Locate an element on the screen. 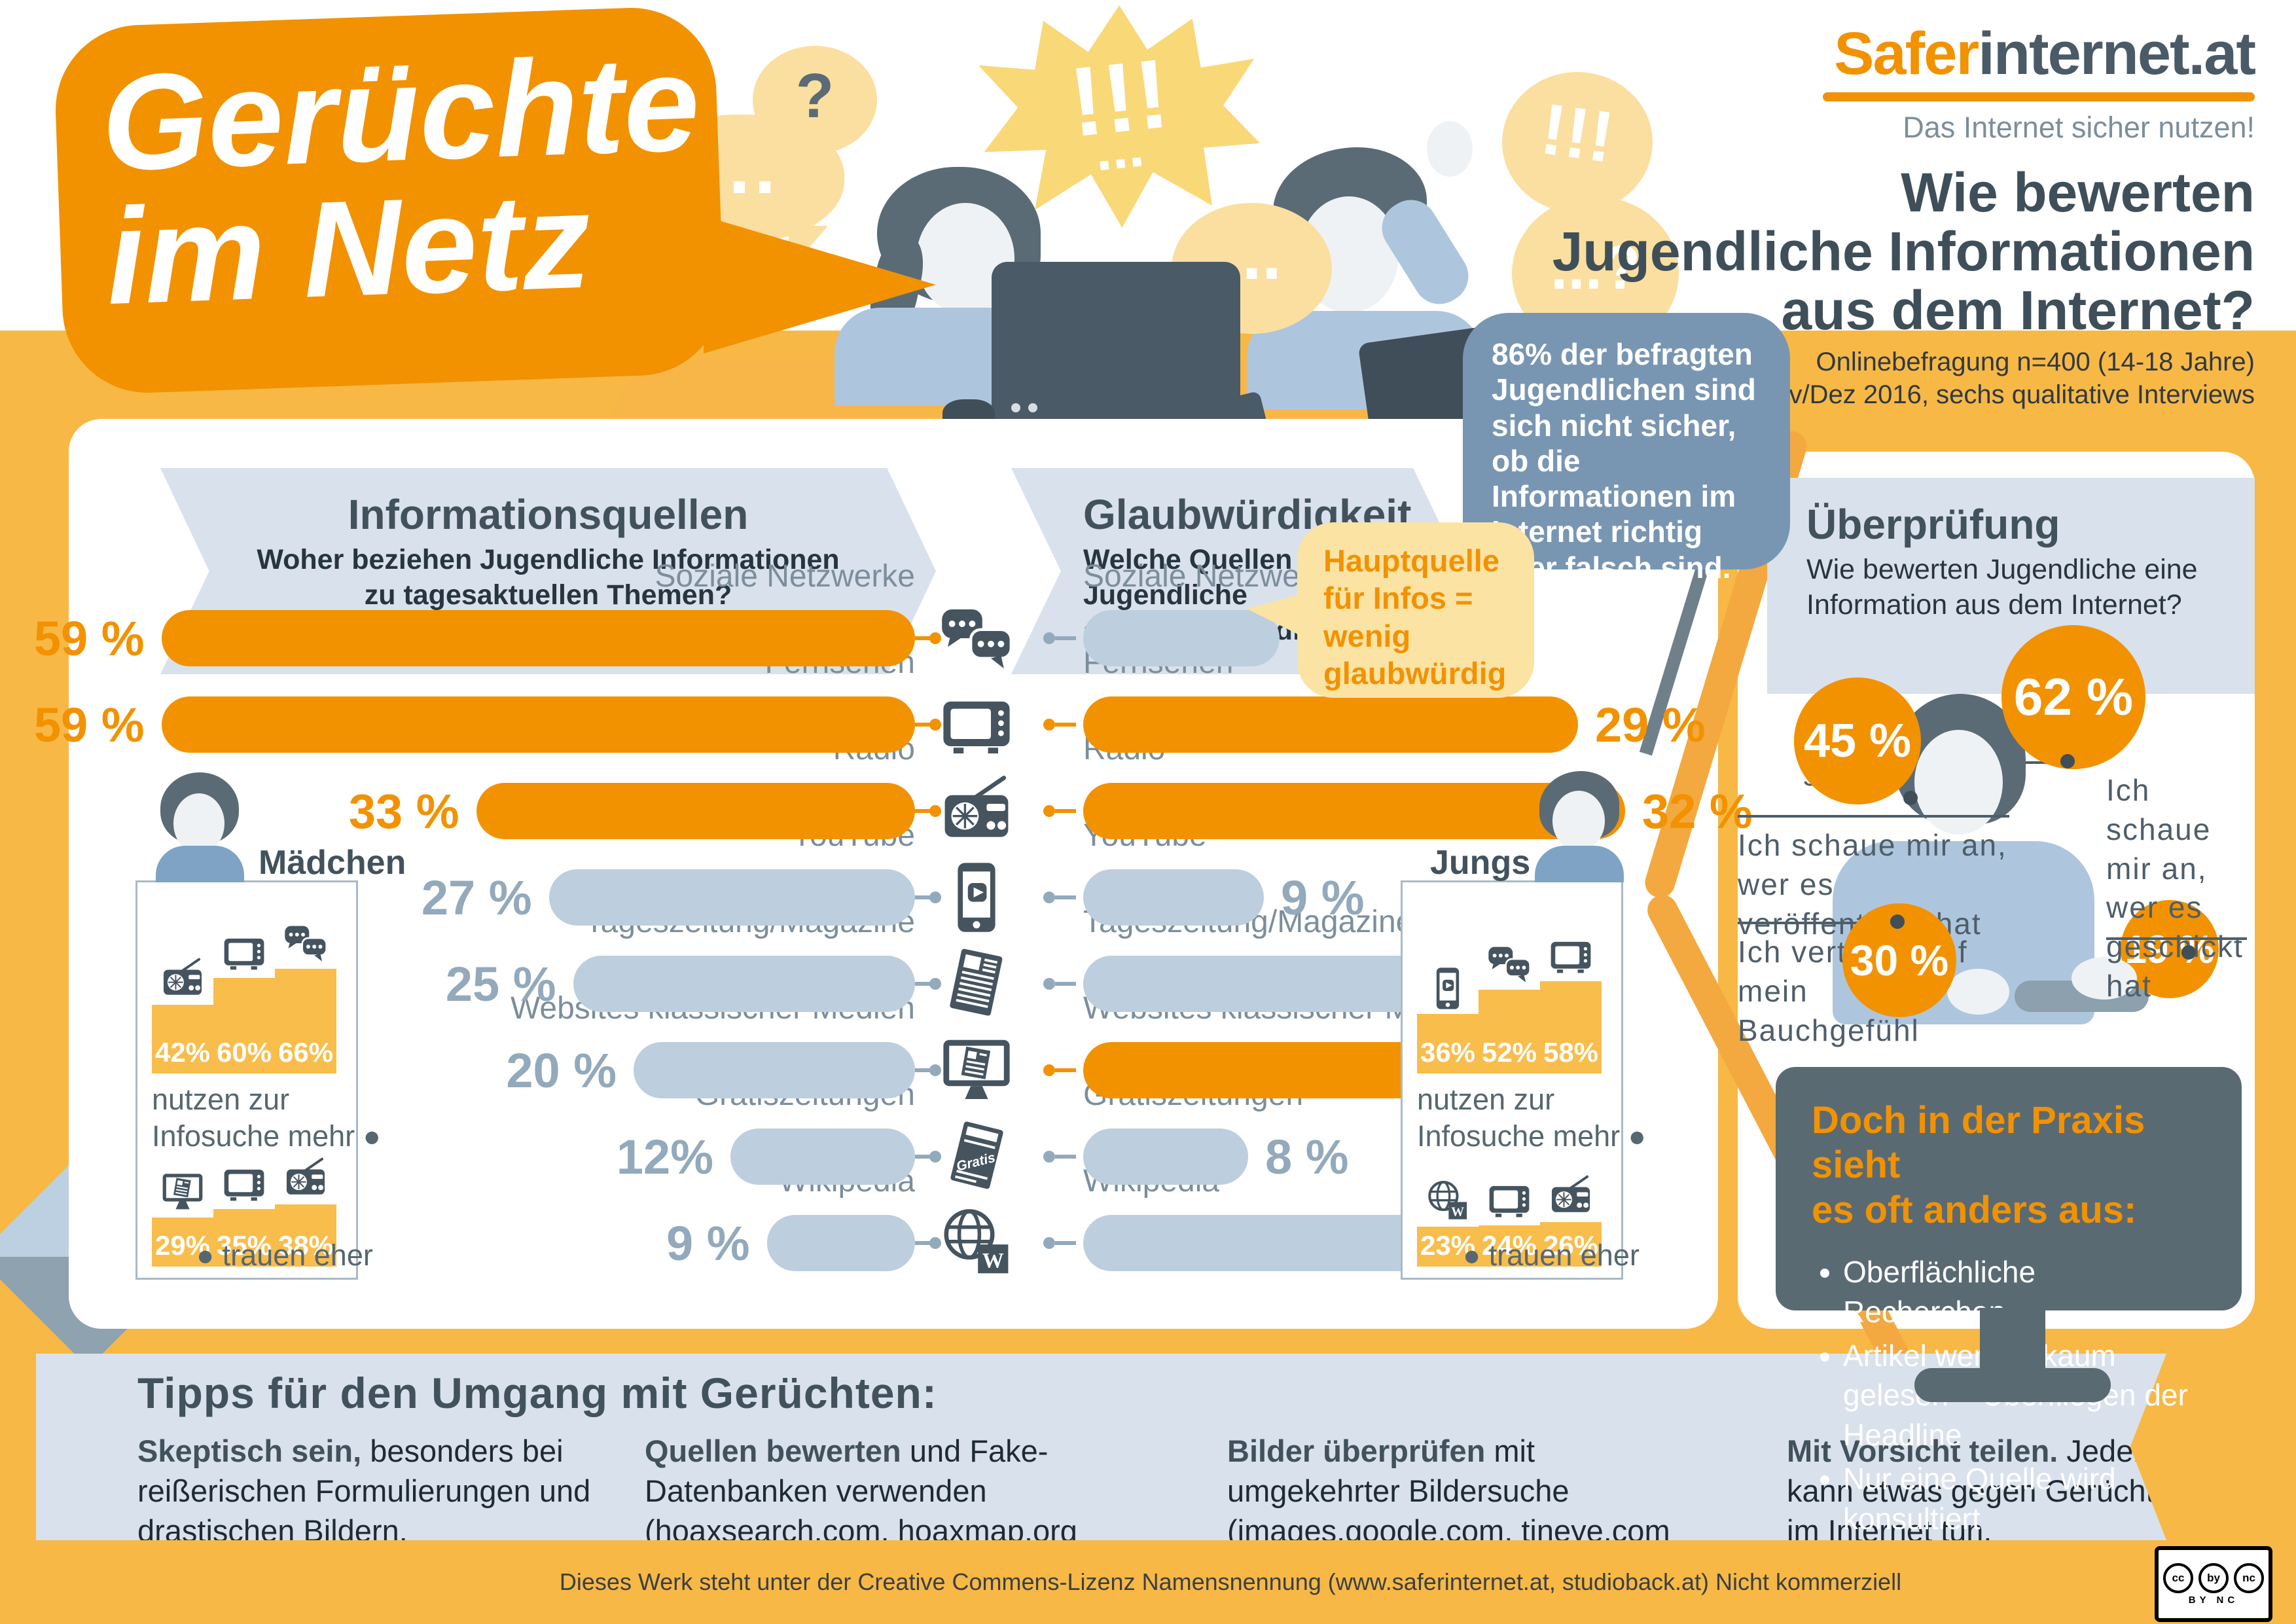  logo-safer: Safer is located at coordinates (1907, 53).